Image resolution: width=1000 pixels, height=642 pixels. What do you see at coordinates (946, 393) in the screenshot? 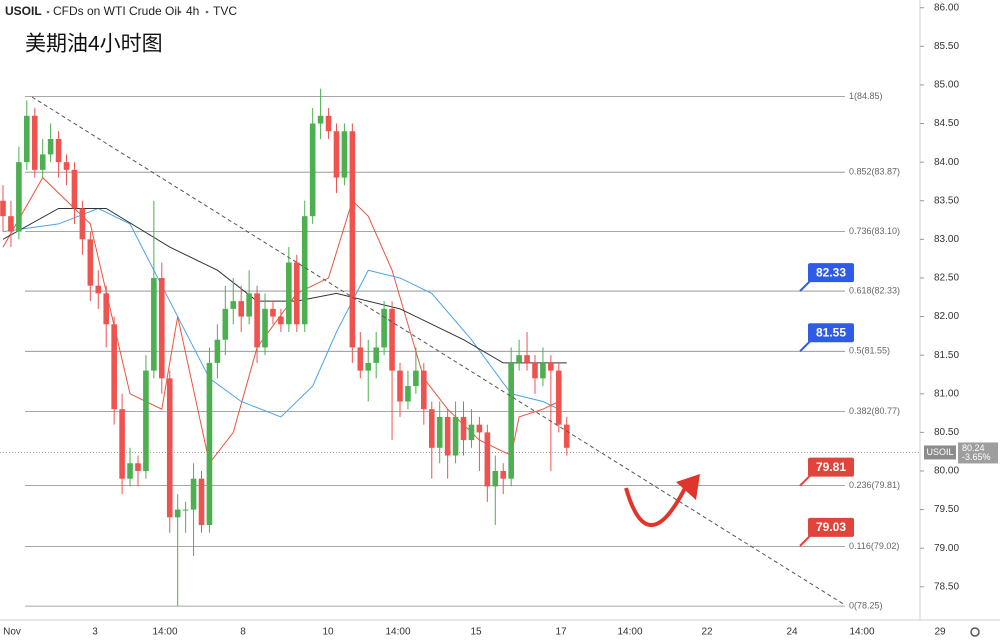
I see `y-tick-label: 81.00` at bounding box center [946, 393].